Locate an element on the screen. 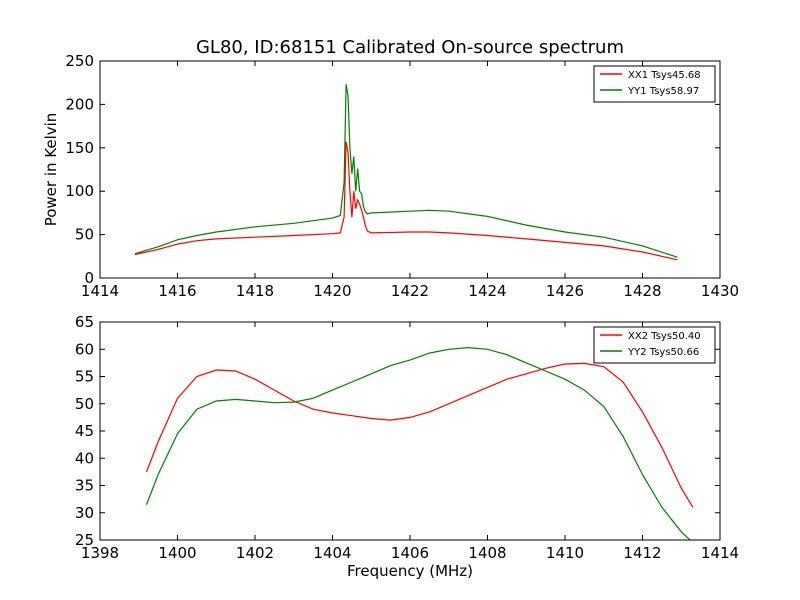  y-tick-label: 35 is located at coordinates (84, 486).